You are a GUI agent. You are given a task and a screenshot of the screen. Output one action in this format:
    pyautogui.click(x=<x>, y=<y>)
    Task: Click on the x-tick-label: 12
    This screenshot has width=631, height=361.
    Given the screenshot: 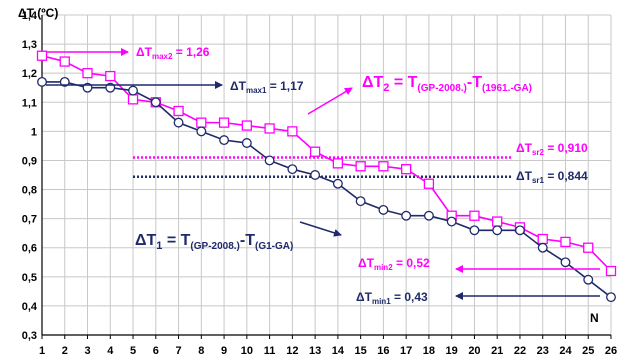 What is the action you would take?
    pyautogui.click(x=292, y=351)
    